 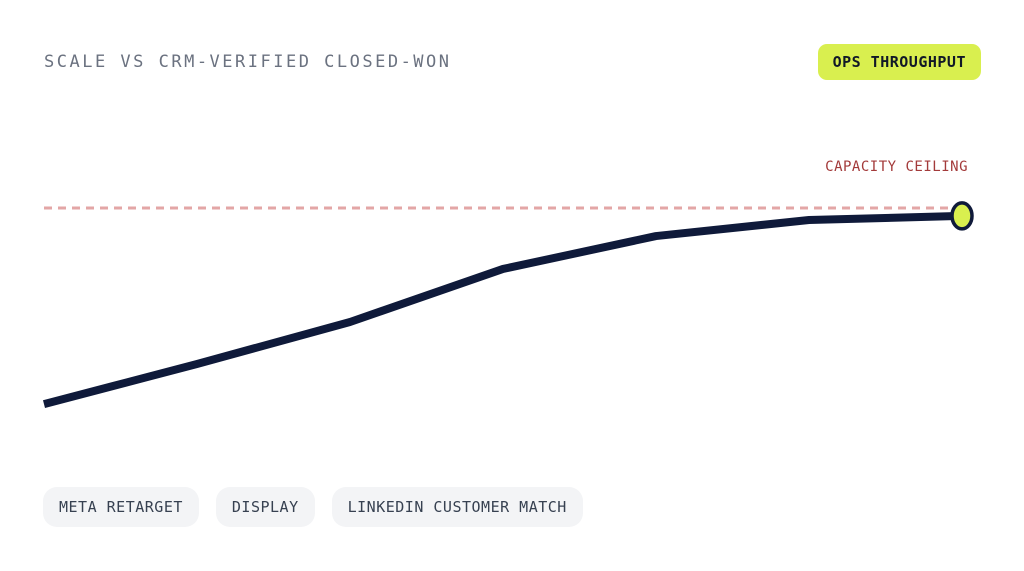 What do you see at coordinates (265, 507) in the screenshot?
I see `tag-chip: DISPLAY` at bounding box center [265, 507].